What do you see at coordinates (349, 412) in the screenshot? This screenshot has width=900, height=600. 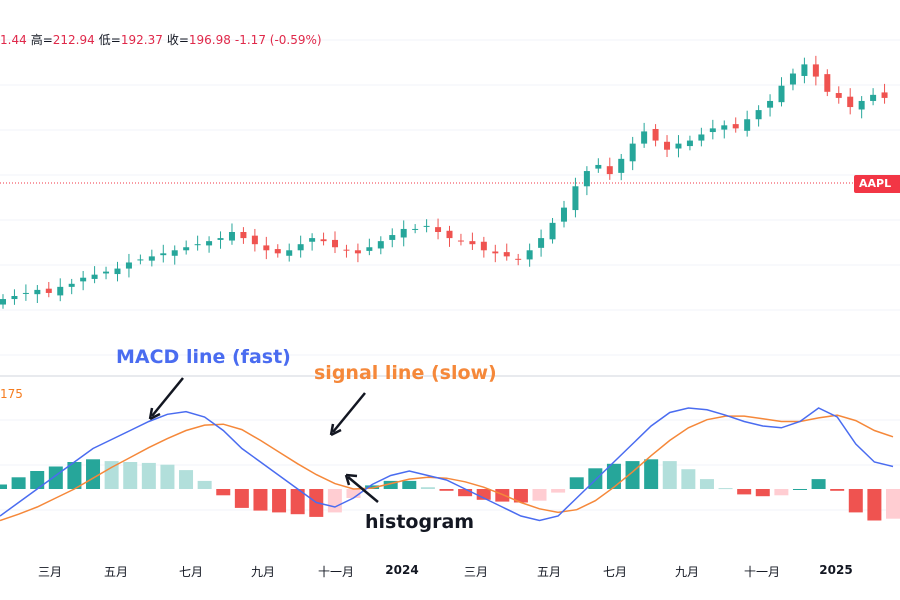 I see `signal-arrow` at bounding box center [349, 412].